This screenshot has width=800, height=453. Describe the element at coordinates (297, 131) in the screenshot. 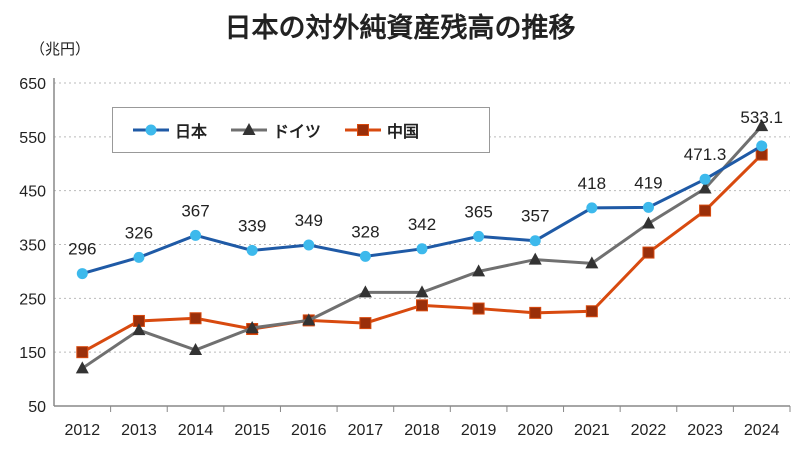

I see `legend-label: ドイツ` at that location.